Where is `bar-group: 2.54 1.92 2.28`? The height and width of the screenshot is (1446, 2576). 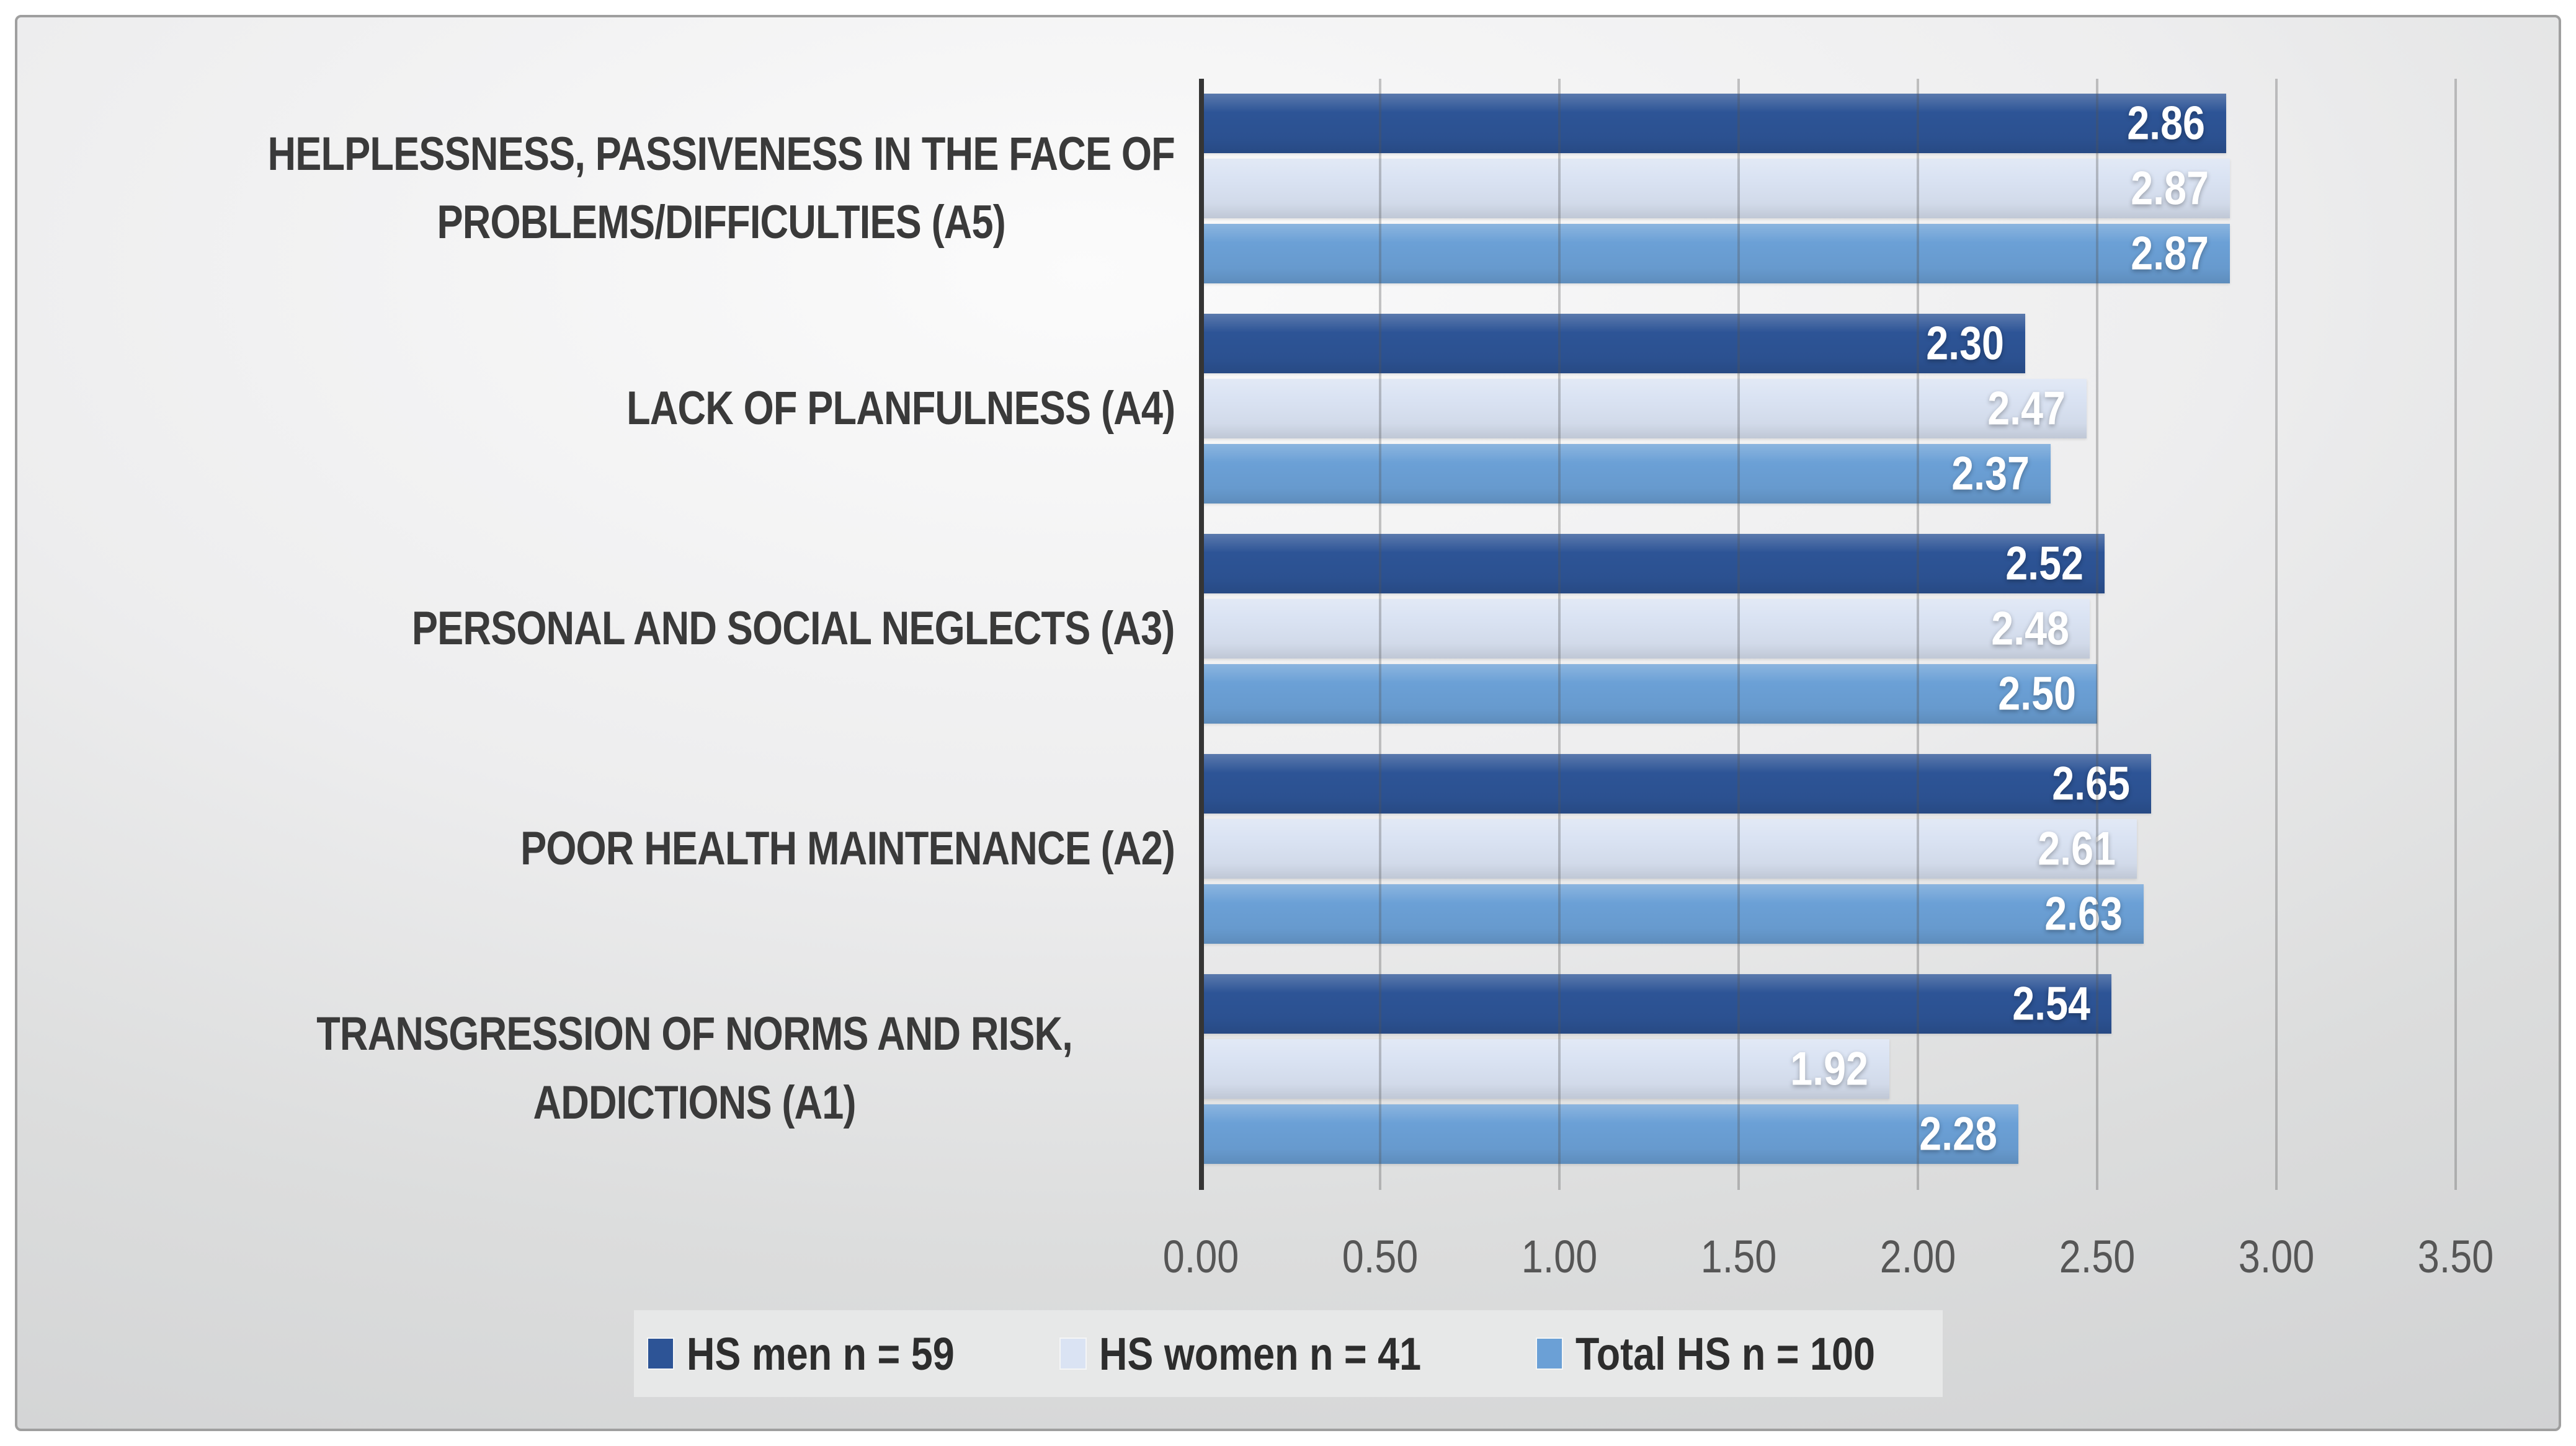
bar-group: 2.54 1.92 2.28 is located at coordinates (1868, 1069).